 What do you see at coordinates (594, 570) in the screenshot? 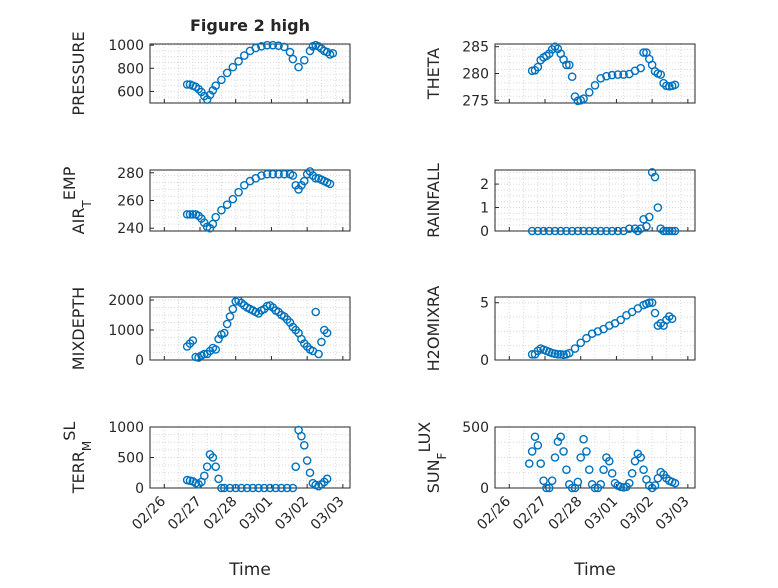
I see `sun_flux-xlabel: Time` at bounding box center [594, 570].